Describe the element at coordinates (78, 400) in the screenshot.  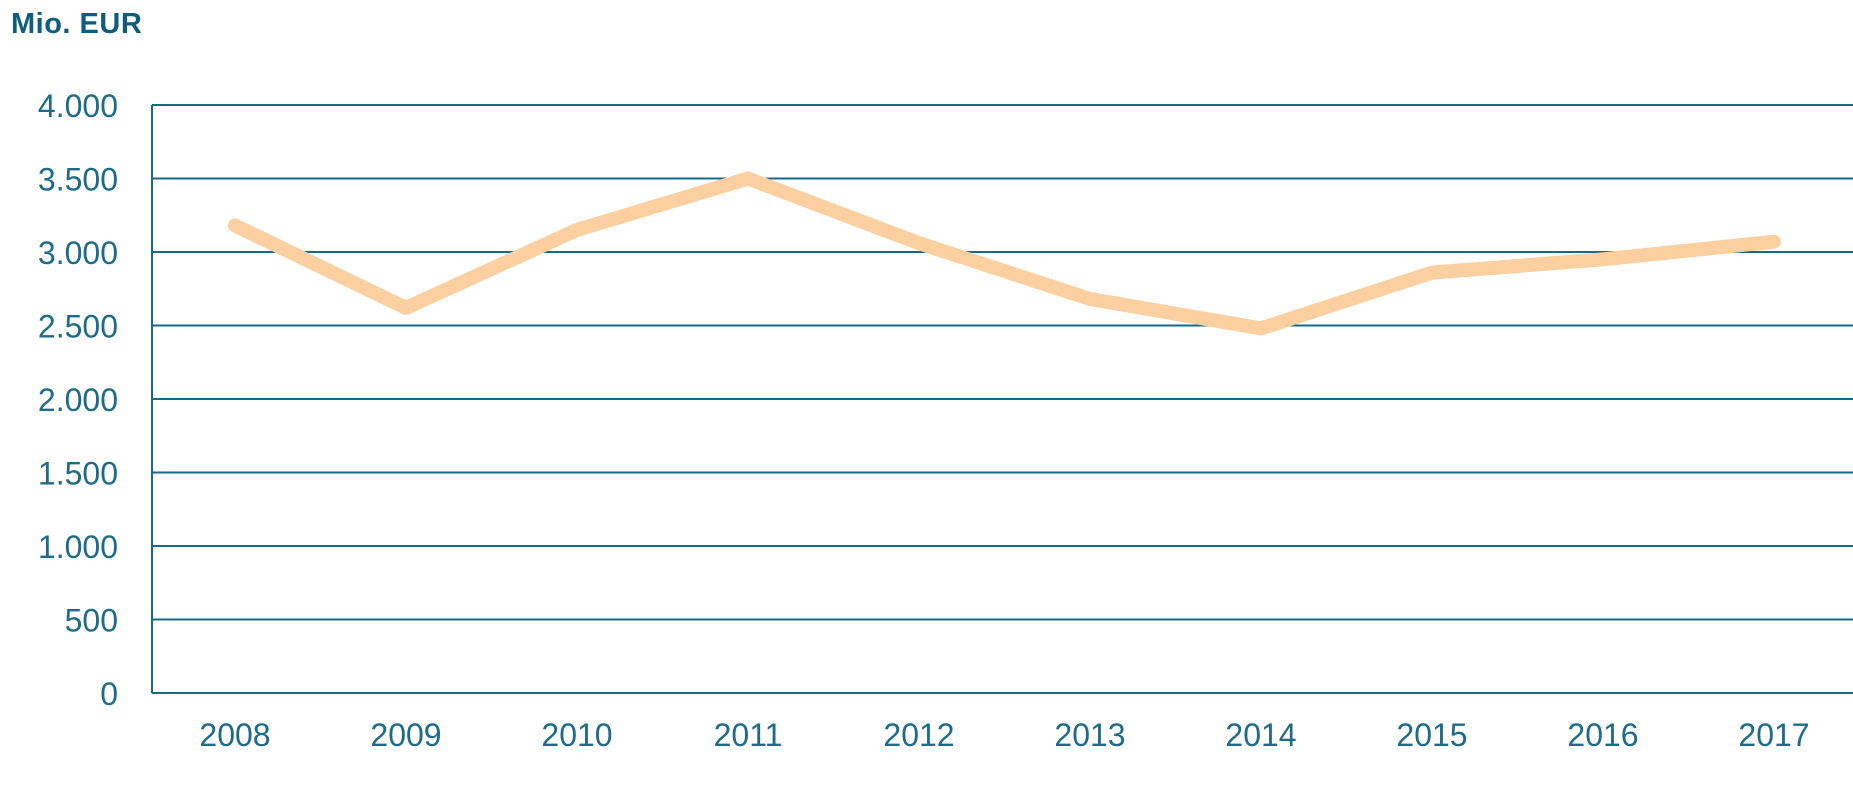
I see `y-axis-label: 2.000` at that location.